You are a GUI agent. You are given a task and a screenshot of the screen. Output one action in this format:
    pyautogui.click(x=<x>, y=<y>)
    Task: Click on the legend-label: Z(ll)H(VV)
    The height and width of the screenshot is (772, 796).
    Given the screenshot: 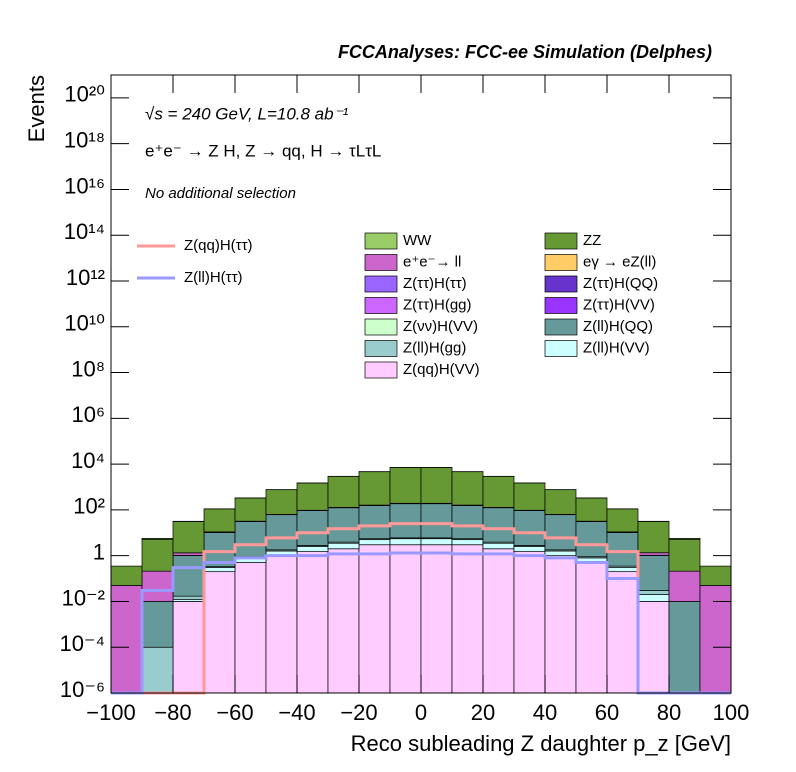 What is the action you would take?
    pyautogui.click(x=616, y=347)
    